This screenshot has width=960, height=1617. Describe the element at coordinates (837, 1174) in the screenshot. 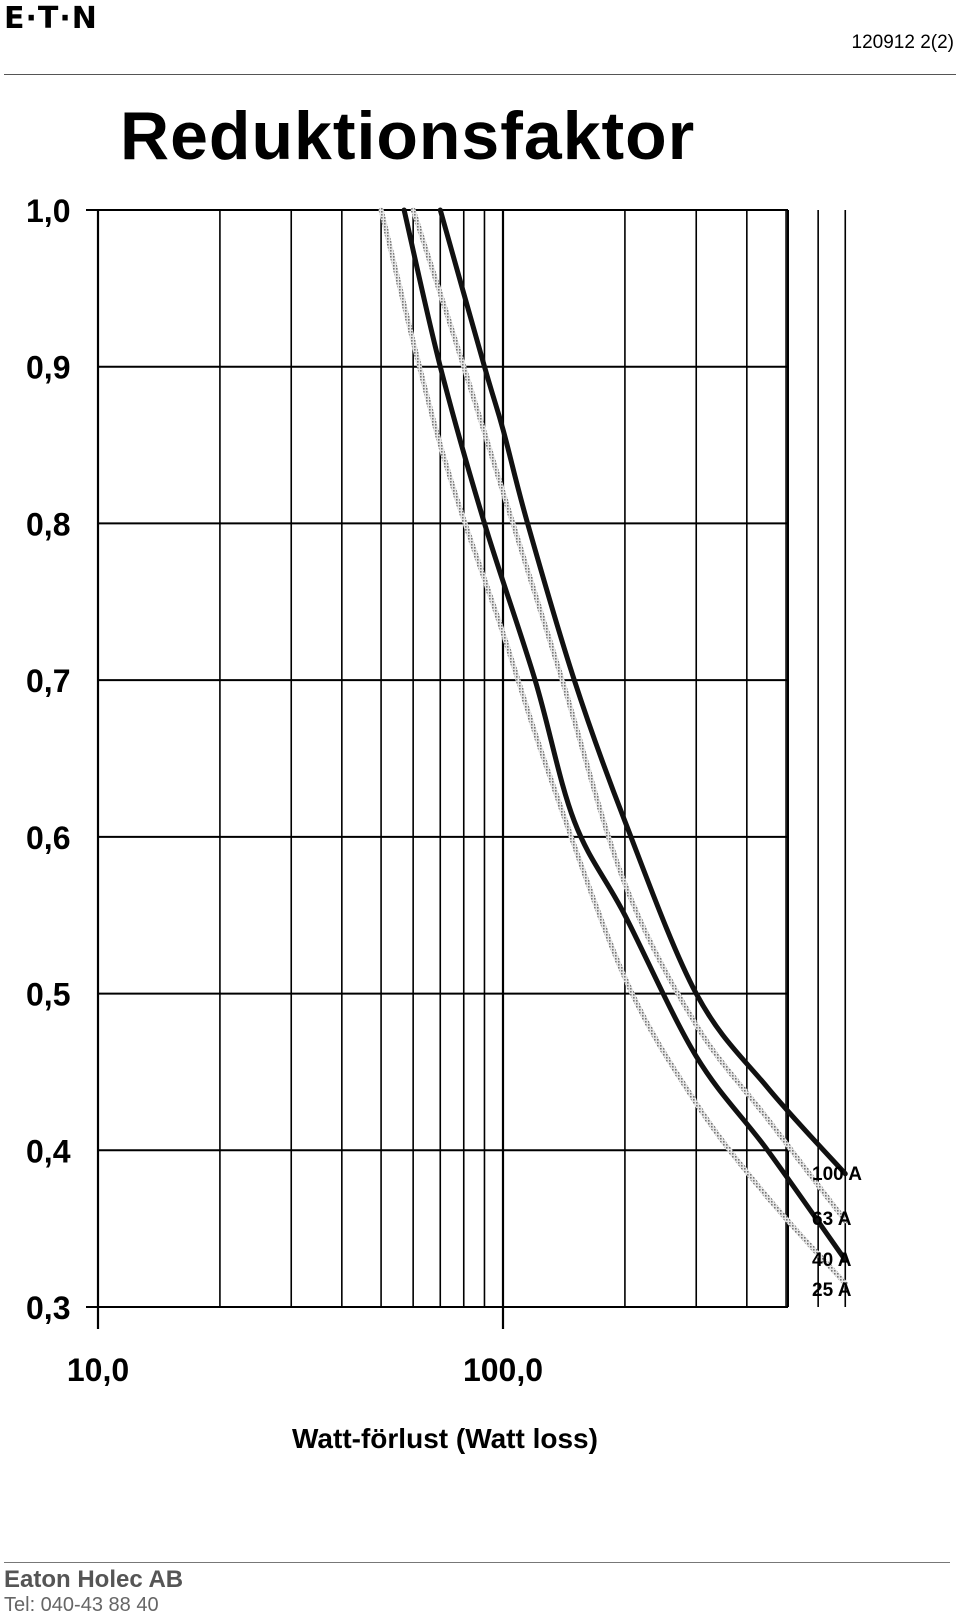

I see `legend-label: 100 A` at that location.